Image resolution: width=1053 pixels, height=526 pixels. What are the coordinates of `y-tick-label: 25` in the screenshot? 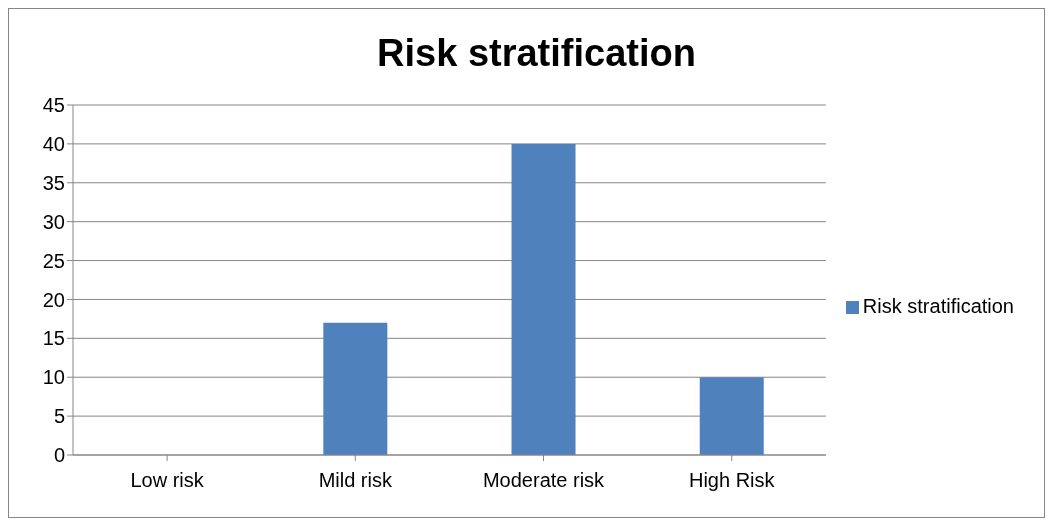 It's located at (53, 260).